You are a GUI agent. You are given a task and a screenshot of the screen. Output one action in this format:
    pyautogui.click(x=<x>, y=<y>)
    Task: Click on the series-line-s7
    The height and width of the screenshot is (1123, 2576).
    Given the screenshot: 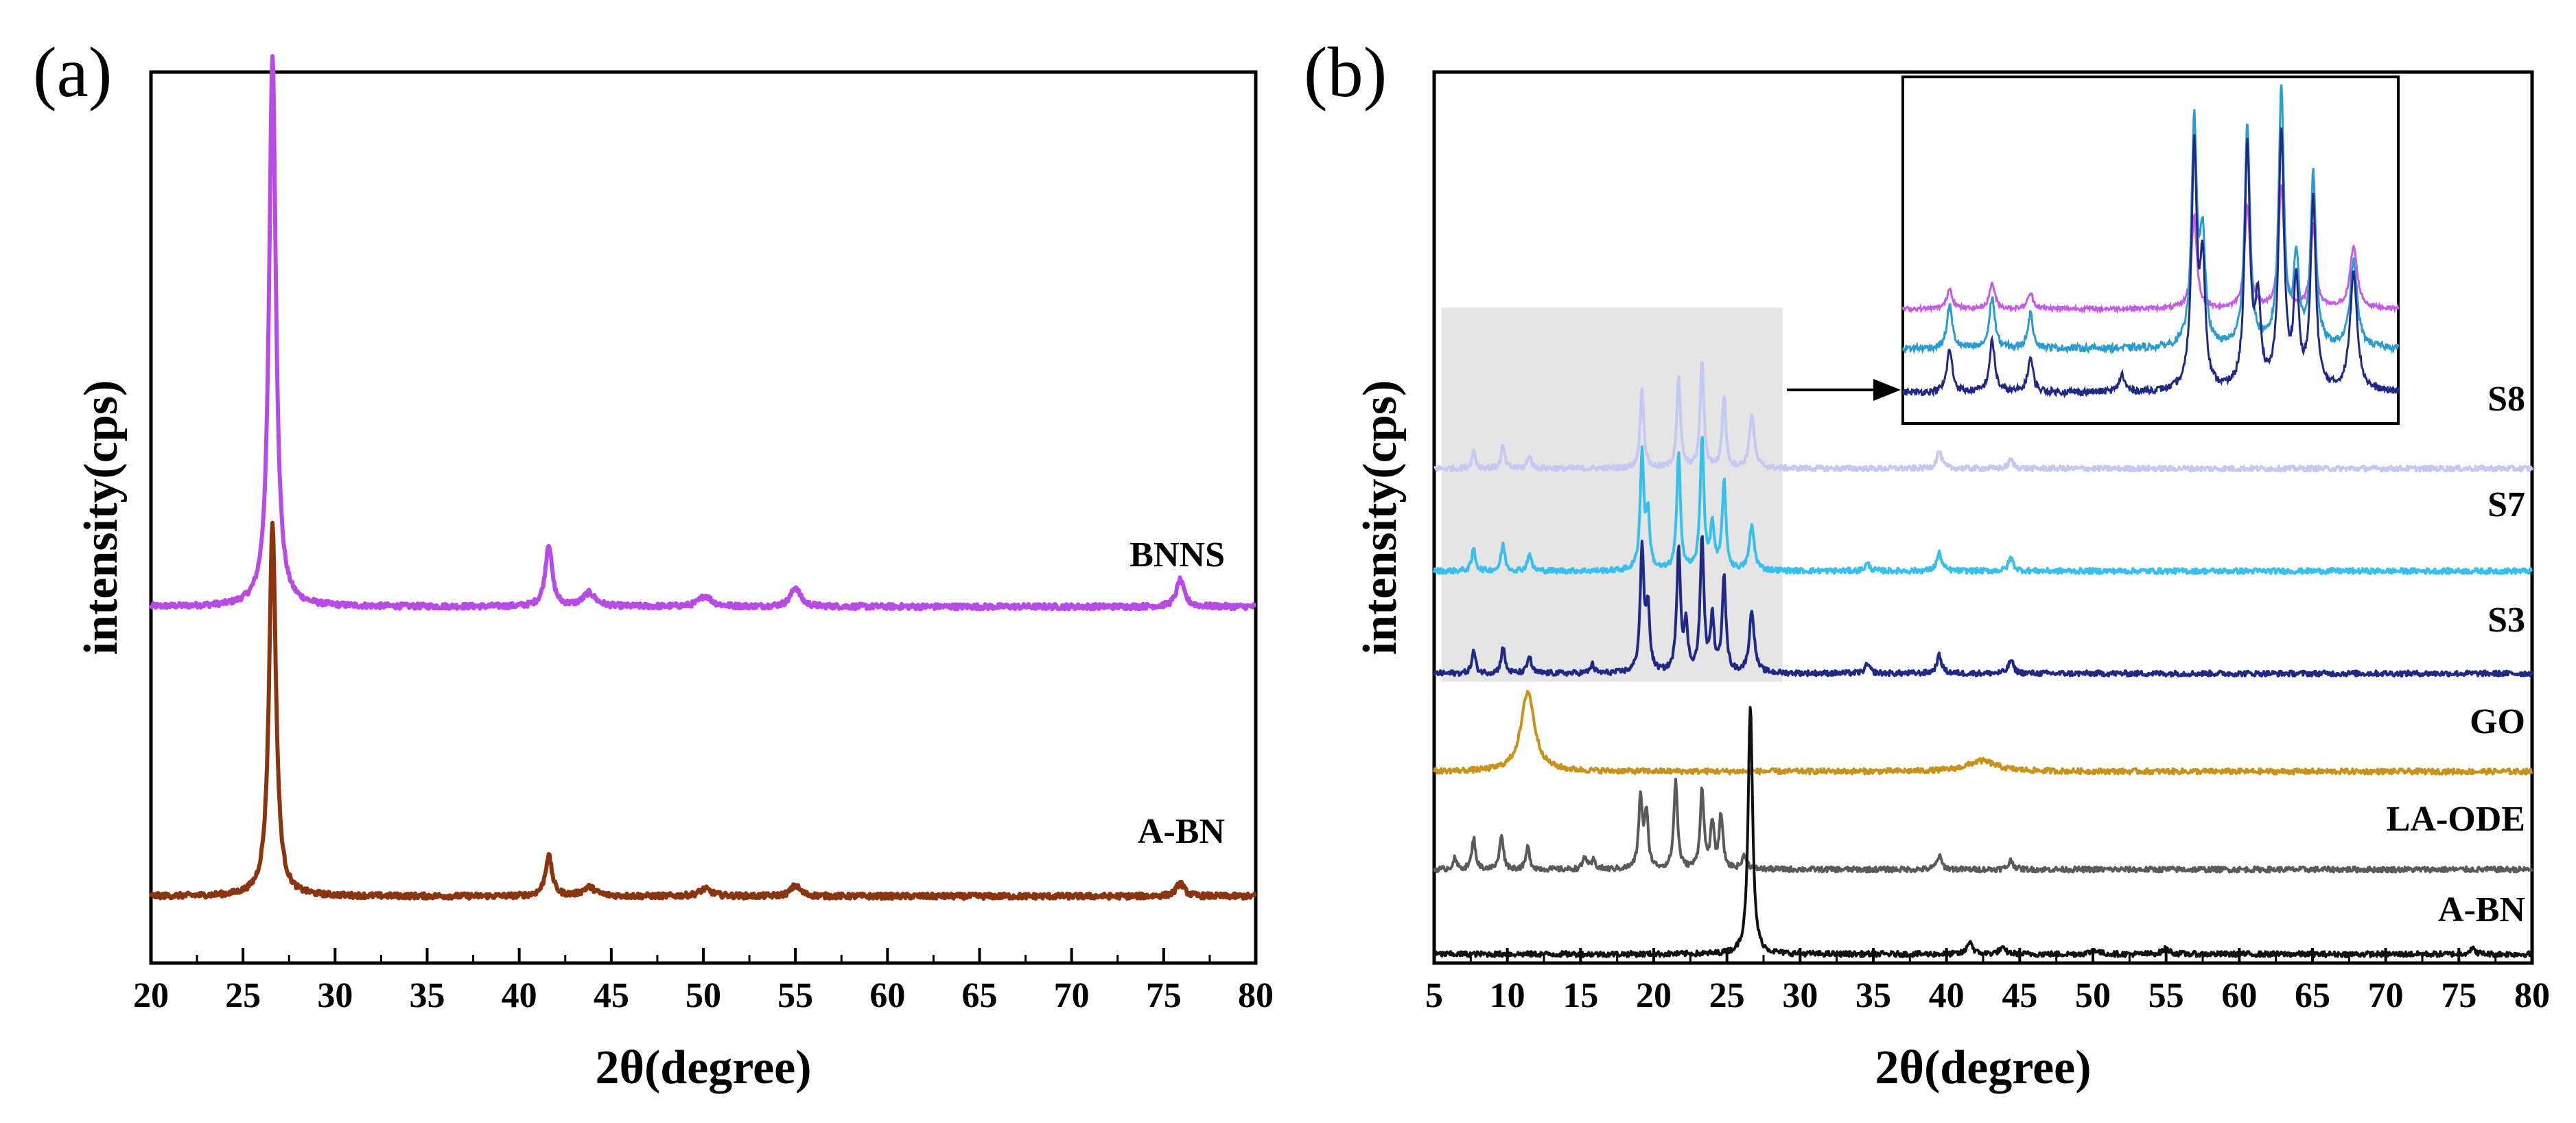 What is the action you would take?
    pyautogui.click(x=1983, y=506)
    